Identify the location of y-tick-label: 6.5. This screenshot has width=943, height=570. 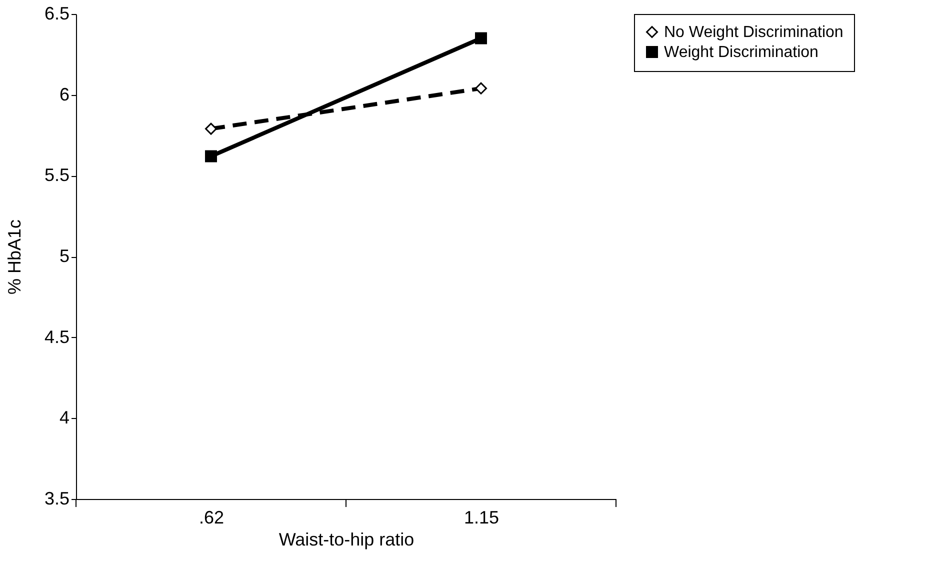
(57, 14).